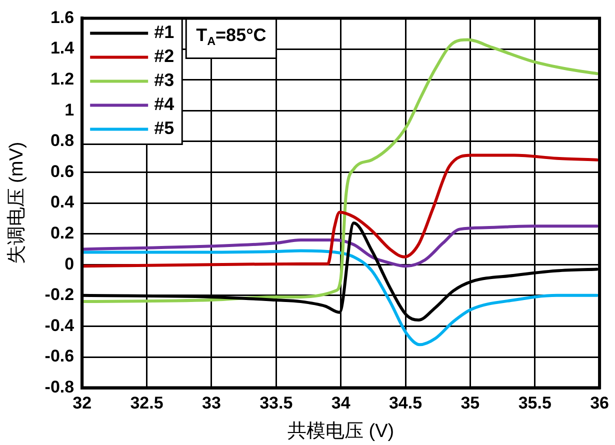 This screenshot has width=615, height=445. I want to click on x-tick-label: 34.5, so click(405, 403).